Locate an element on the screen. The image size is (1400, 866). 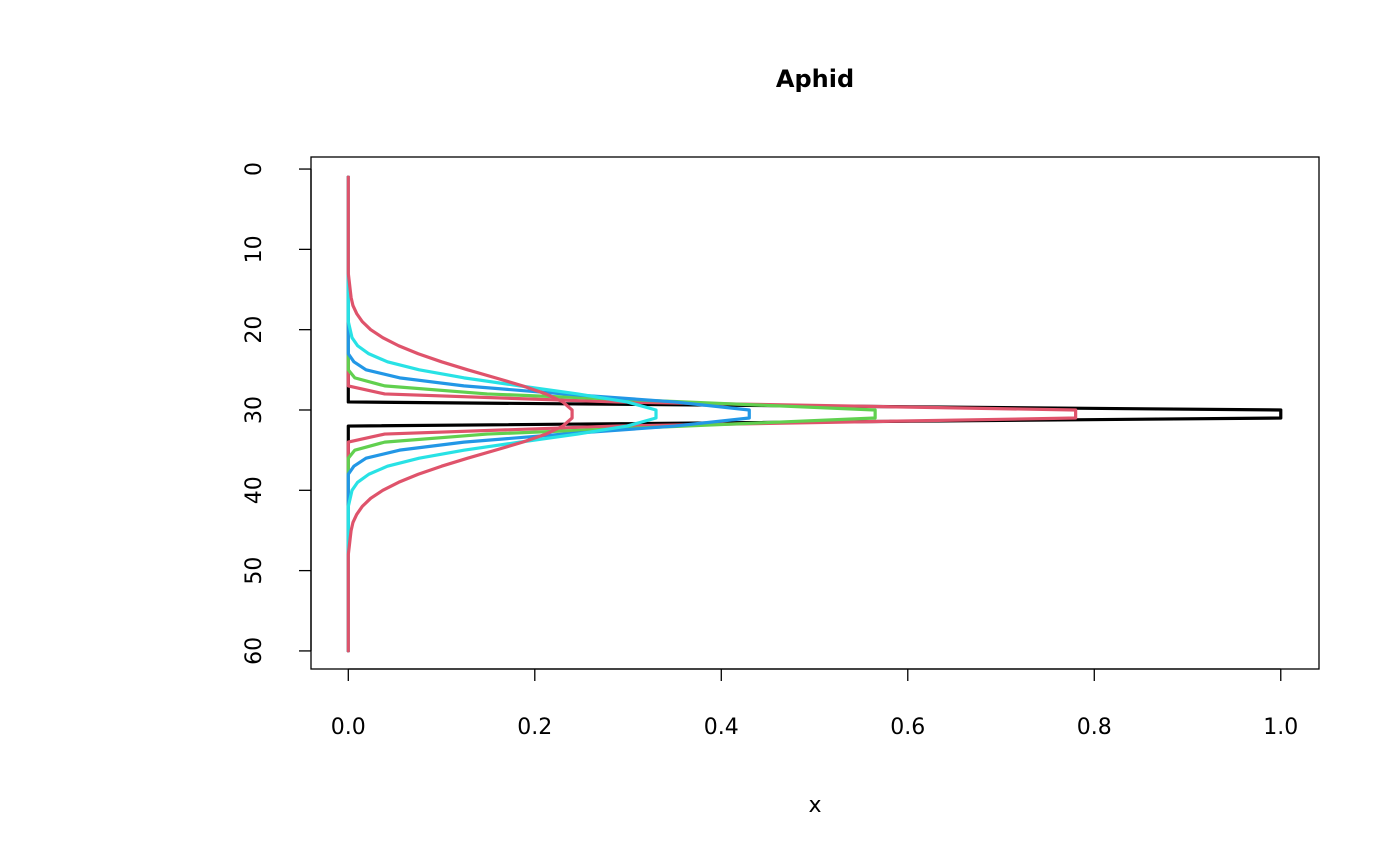
y-tick-label: 50 is located at coordinates (254, 571).